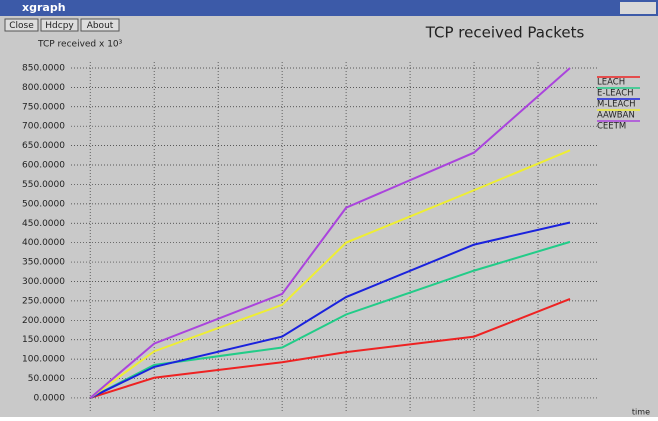 The width and height of the screenshot is (658, 421). I want to click on y-tick-label: 750.0000, so click(43, 107).